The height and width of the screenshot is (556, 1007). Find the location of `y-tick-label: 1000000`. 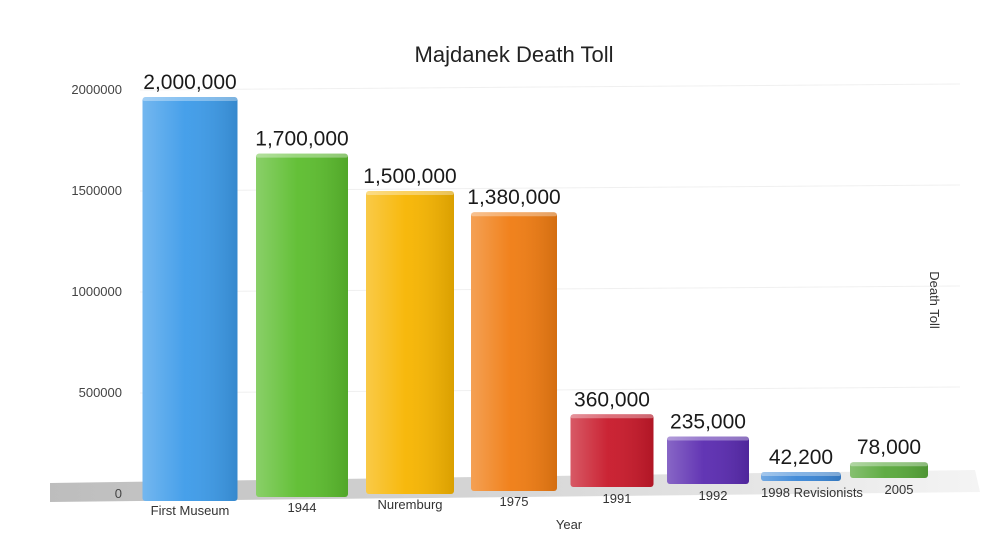

y-tick-label: 1000000 is located at coordinates (96, 291).